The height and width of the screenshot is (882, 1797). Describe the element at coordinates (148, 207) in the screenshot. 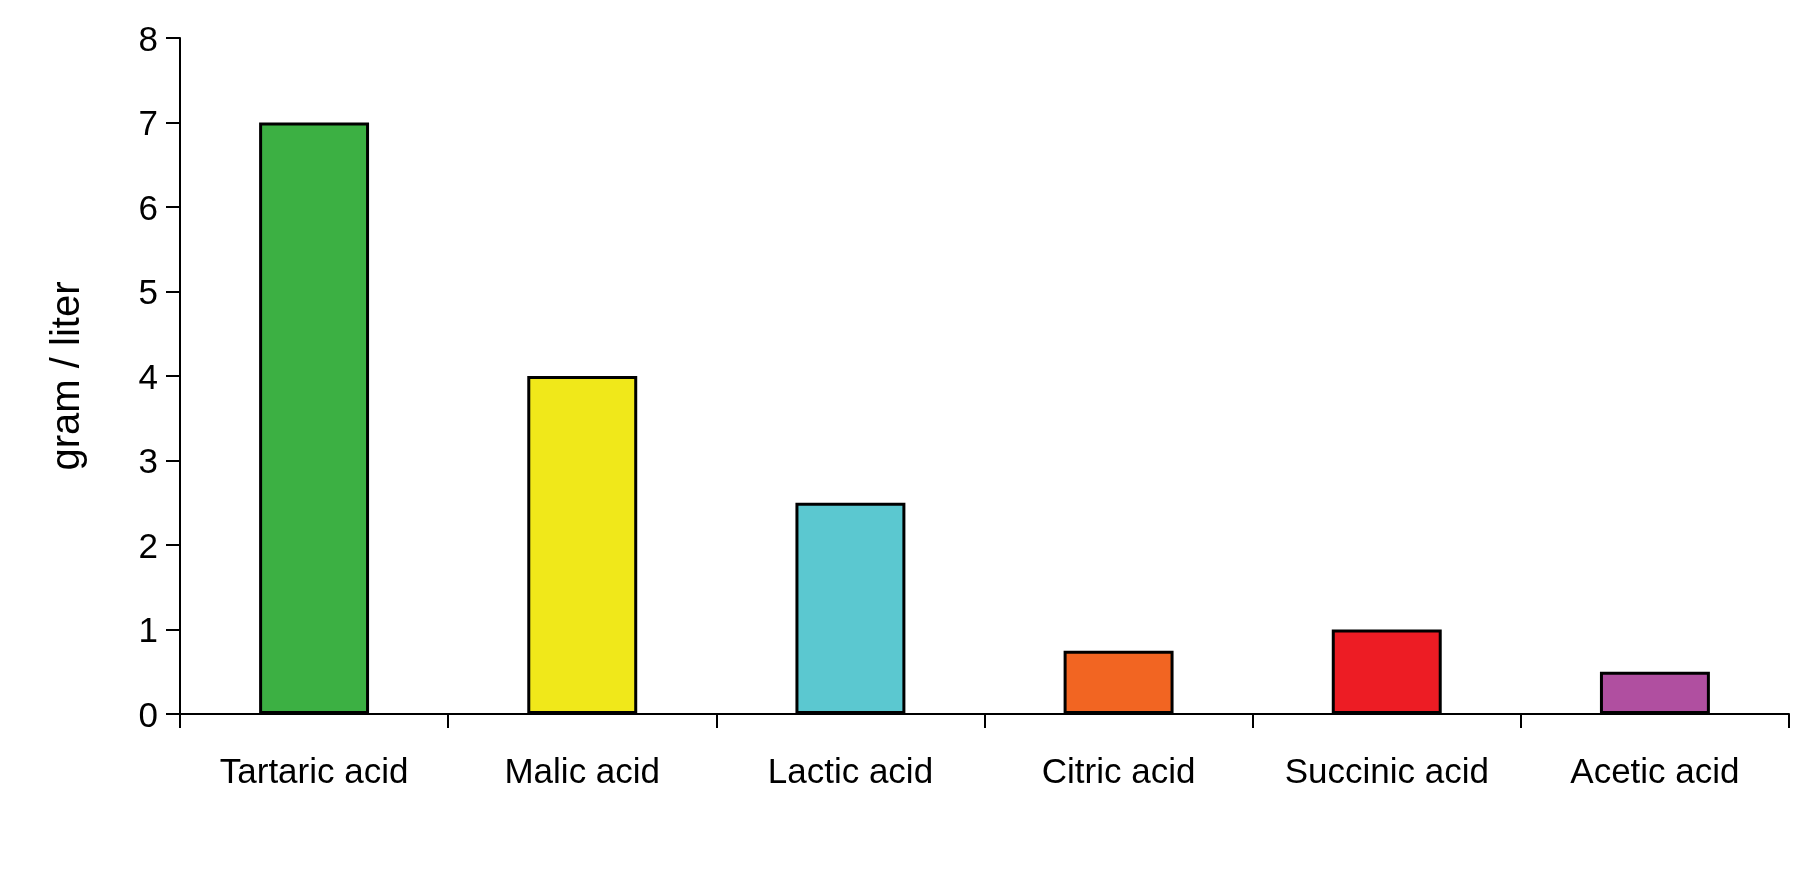

I see `y-tick-label: 6` at that location.